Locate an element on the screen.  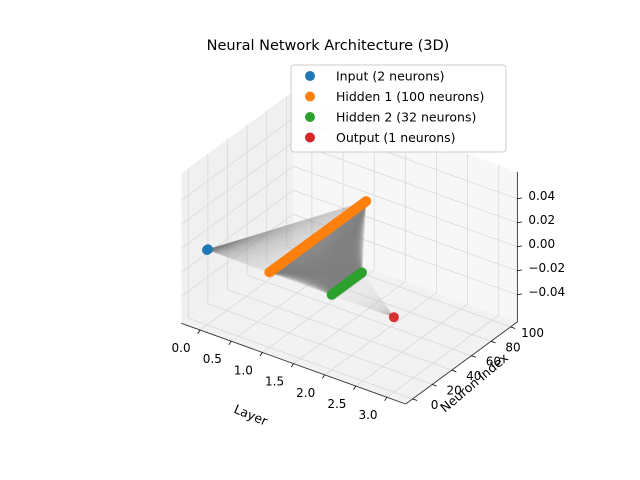
x-tick-label: 1.0 is located at coordinates (243, 370).